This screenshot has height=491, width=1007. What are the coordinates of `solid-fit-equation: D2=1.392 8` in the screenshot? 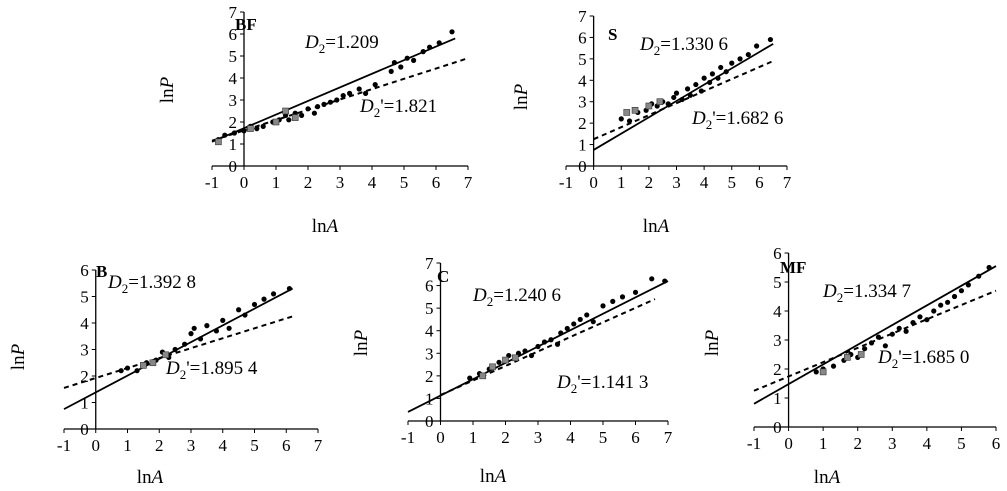 It's located at (151, 284).